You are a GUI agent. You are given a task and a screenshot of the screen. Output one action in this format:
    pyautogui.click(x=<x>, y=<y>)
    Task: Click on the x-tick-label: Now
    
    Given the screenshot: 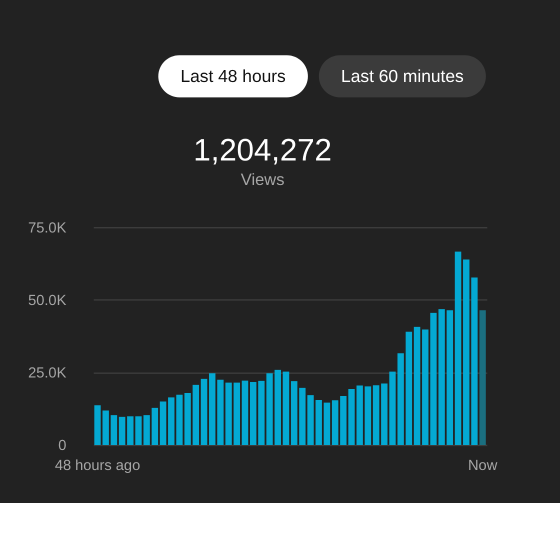 What is the action you would take?
    pyautogui.click(x=483, y=466)
    